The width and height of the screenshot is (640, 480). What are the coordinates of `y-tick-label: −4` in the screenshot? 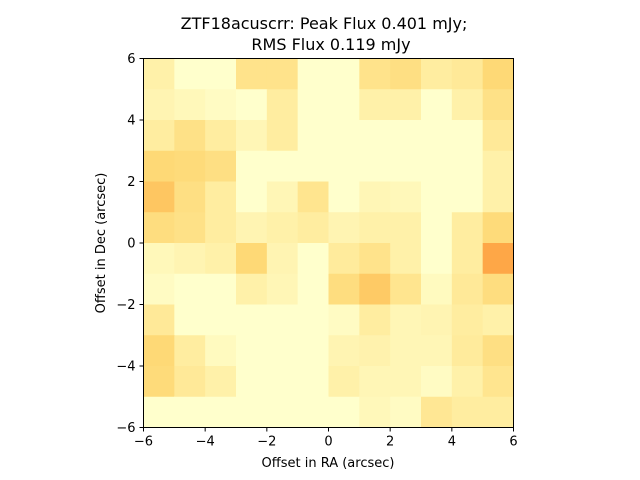 It's located at (125, 367).